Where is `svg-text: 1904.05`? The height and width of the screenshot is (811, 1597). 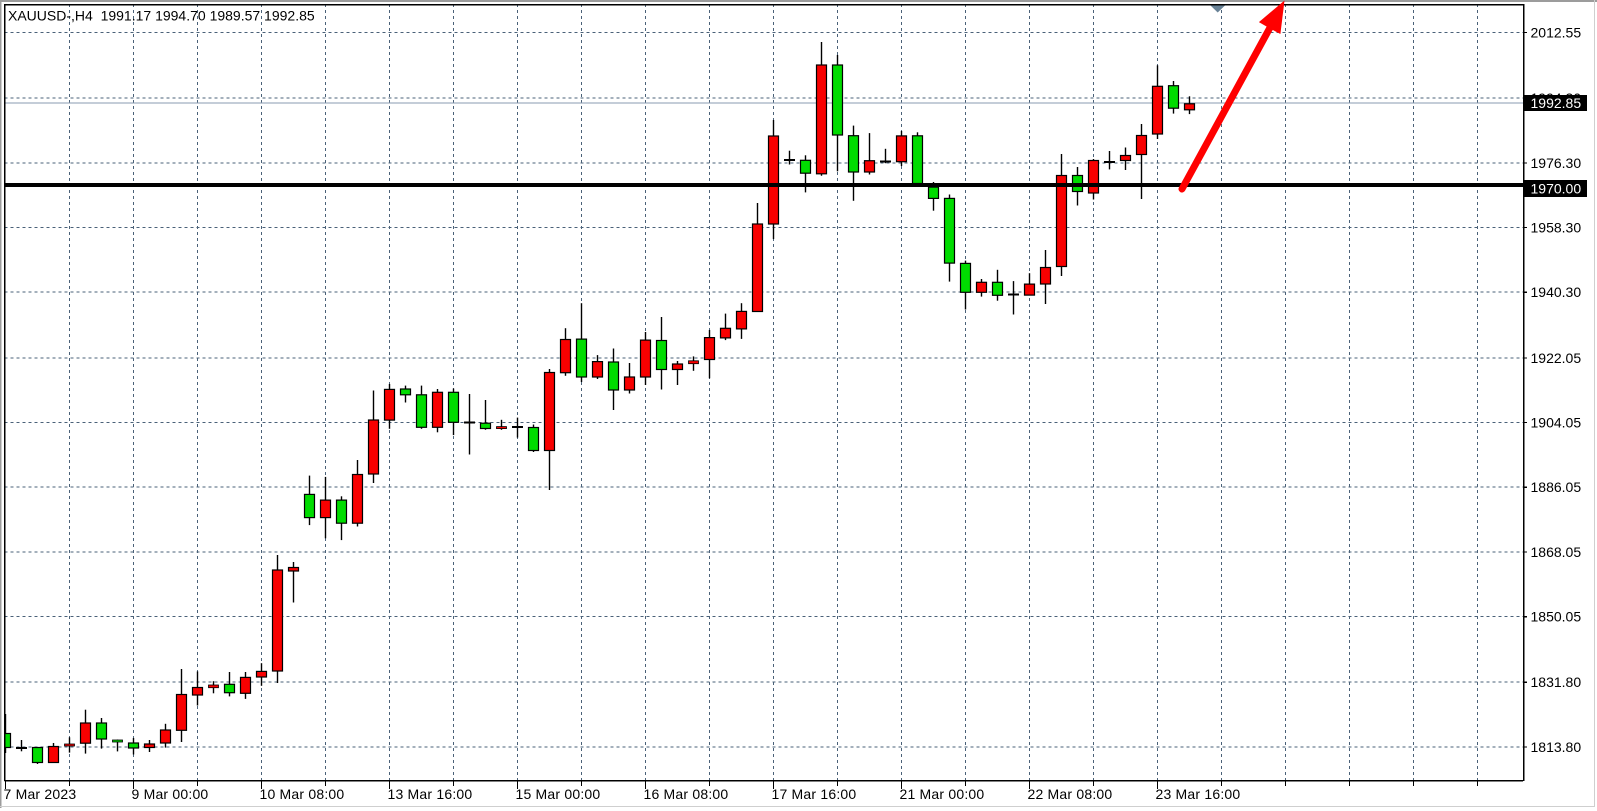 svg-text: 1904.05 is located at coordinates (1556, 423).